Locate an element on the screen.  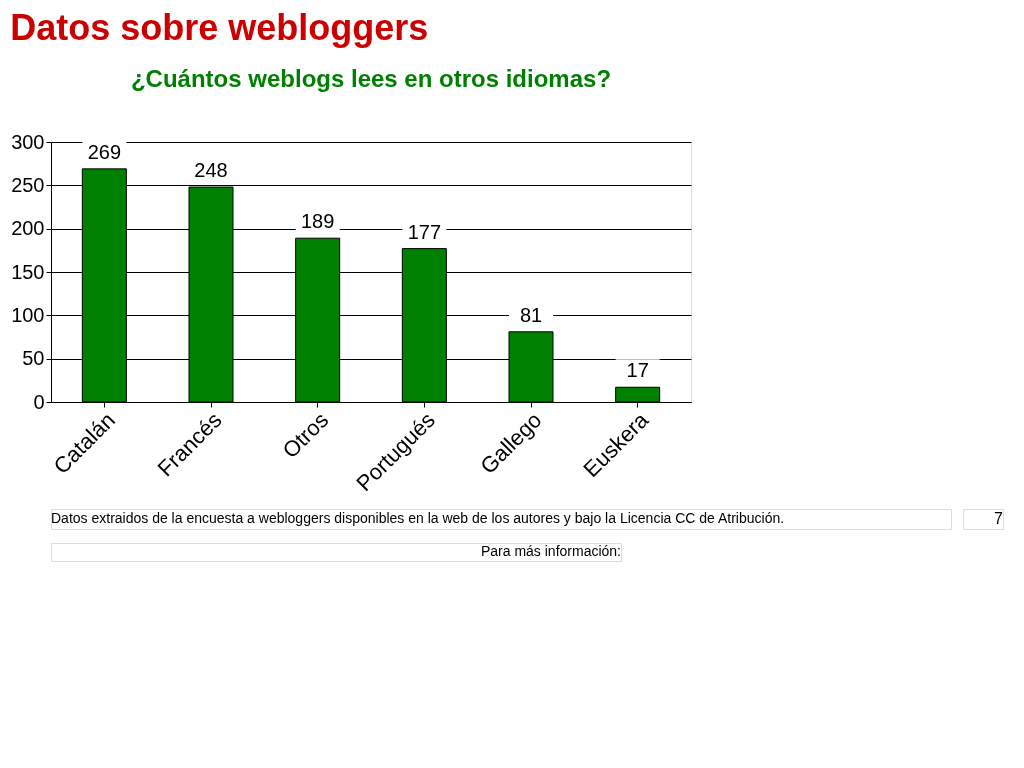
data-label: 248 is located at coordinates (211, 170).